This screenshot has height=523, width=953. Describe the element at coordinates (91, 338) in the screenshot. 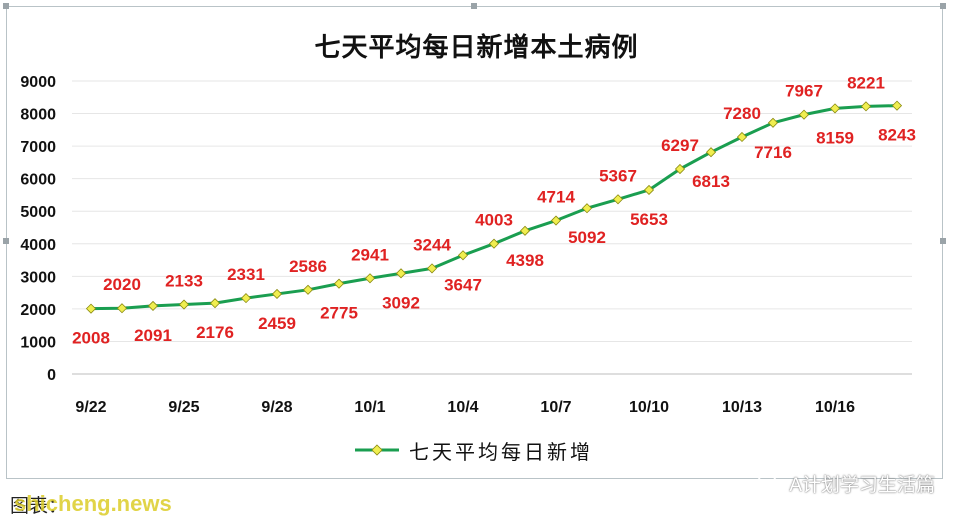

I see `data-label: 2008` at that location.